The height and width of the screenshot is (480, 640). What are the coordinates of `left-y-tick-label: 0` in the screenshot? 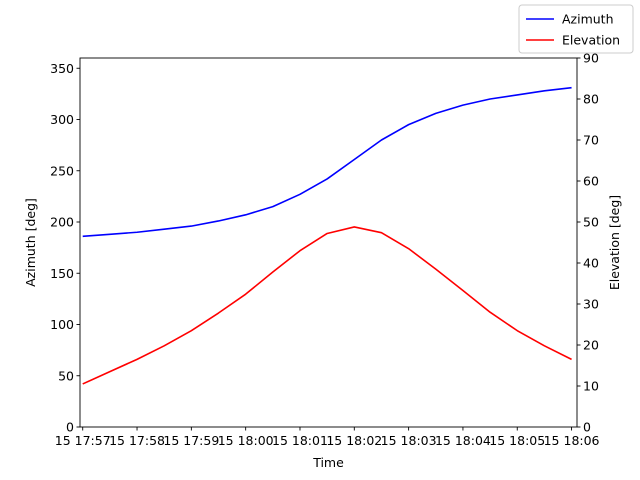 It's located at (70, 427).